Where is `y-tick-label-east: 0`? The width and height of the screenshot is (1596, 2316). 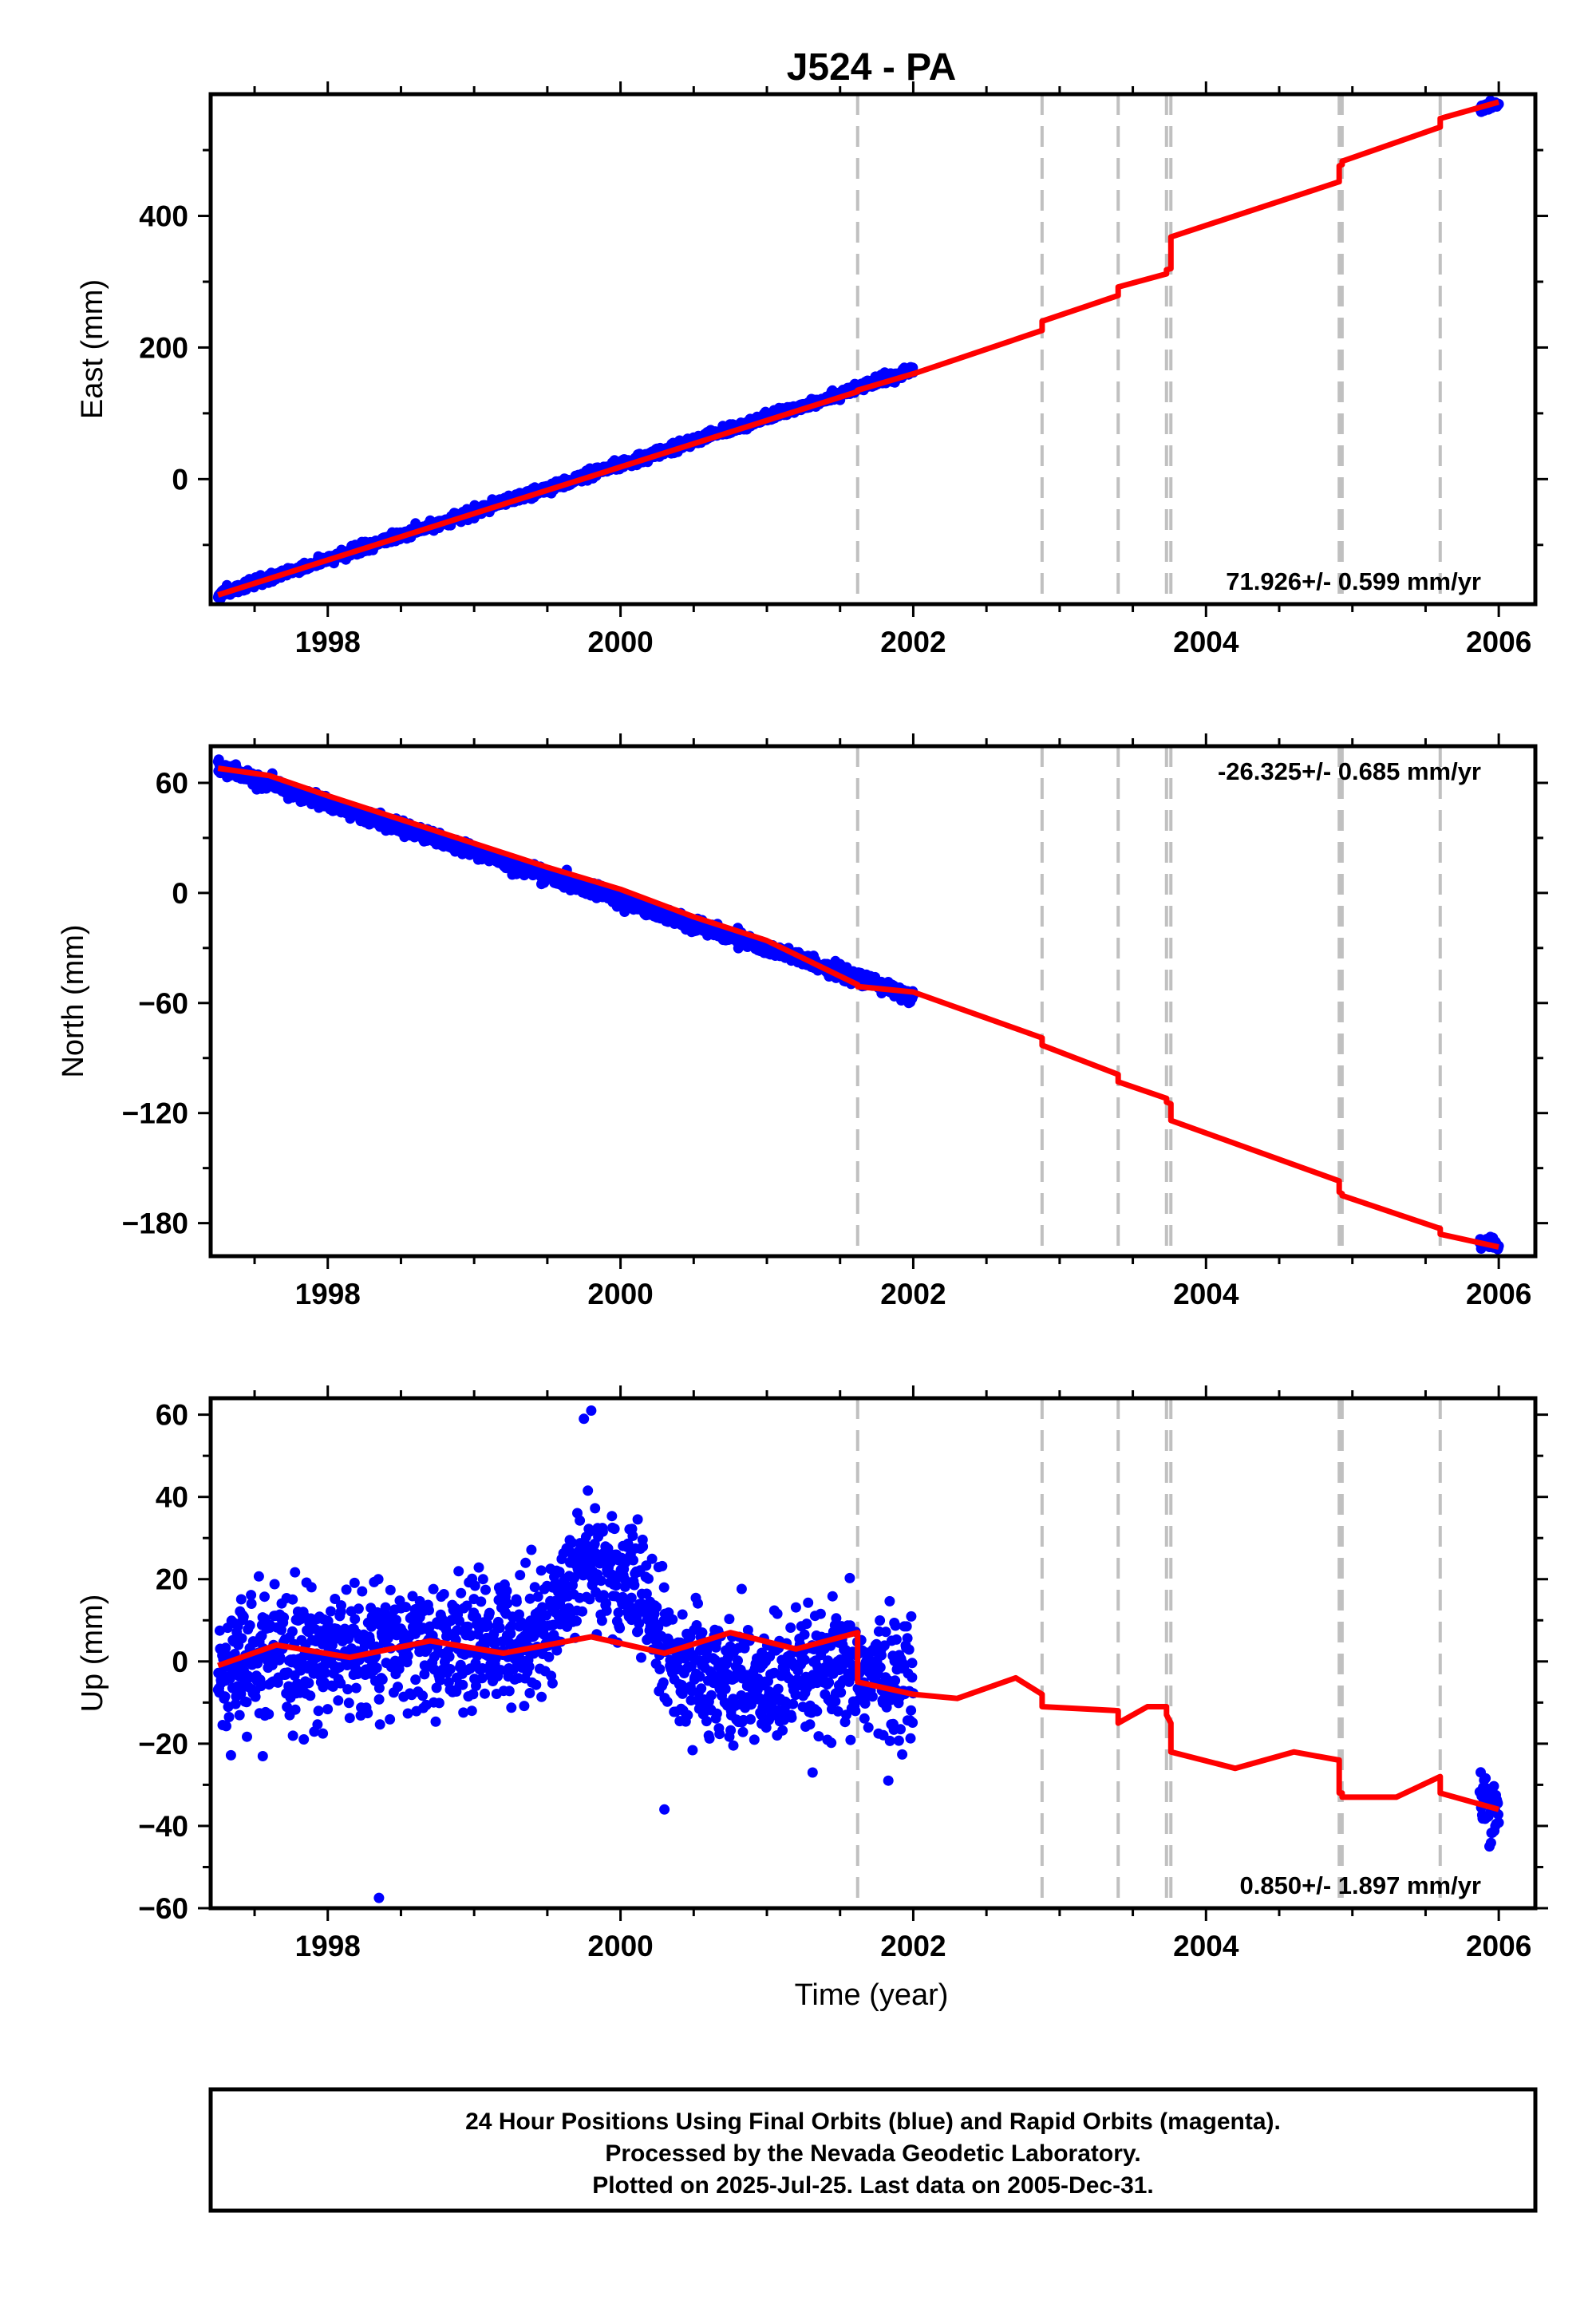
y-tick-label-east: 0 is located at coordinates (180, 479).